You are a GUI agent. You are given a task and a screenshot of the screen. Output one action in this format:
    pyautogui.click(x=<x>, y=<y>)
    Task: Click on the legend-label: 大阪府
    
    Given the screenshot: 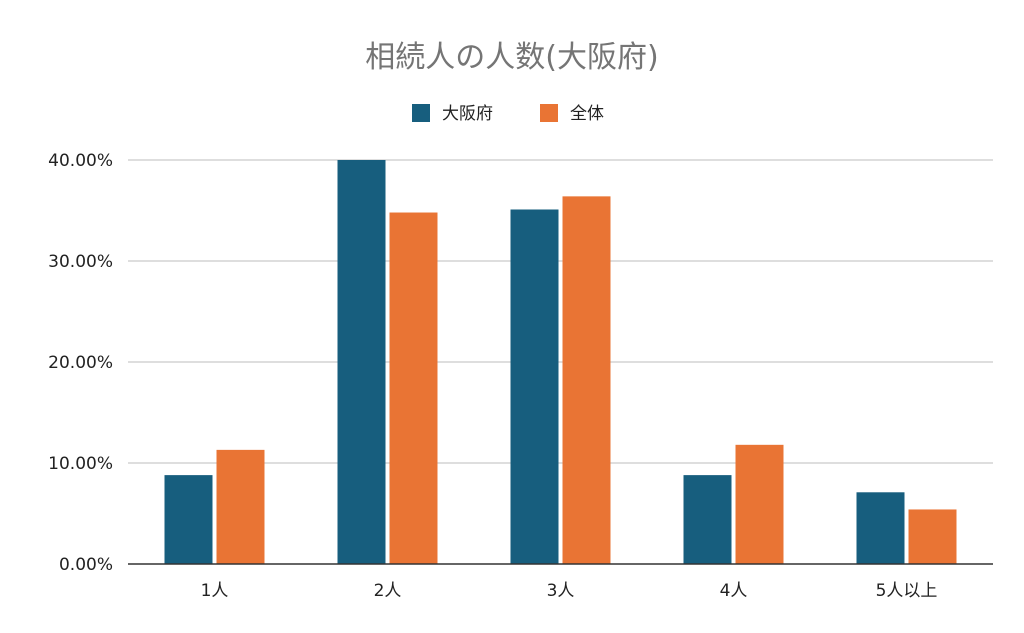 What is the action you would take?
    pyautogui.click(x=467, y=114)
    